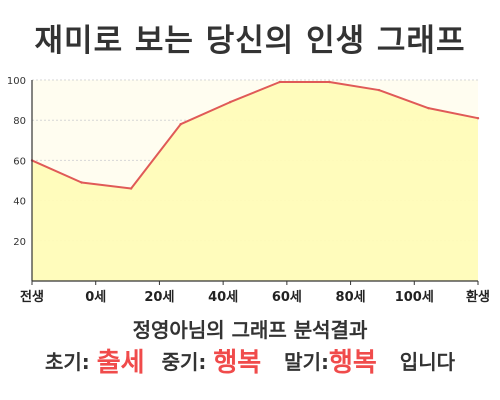 The width and height of the screenshot is (500, 400). Describe the element at coordinates (427, 362) in the screenshot. I see `result-ending: 입니다` at that location.